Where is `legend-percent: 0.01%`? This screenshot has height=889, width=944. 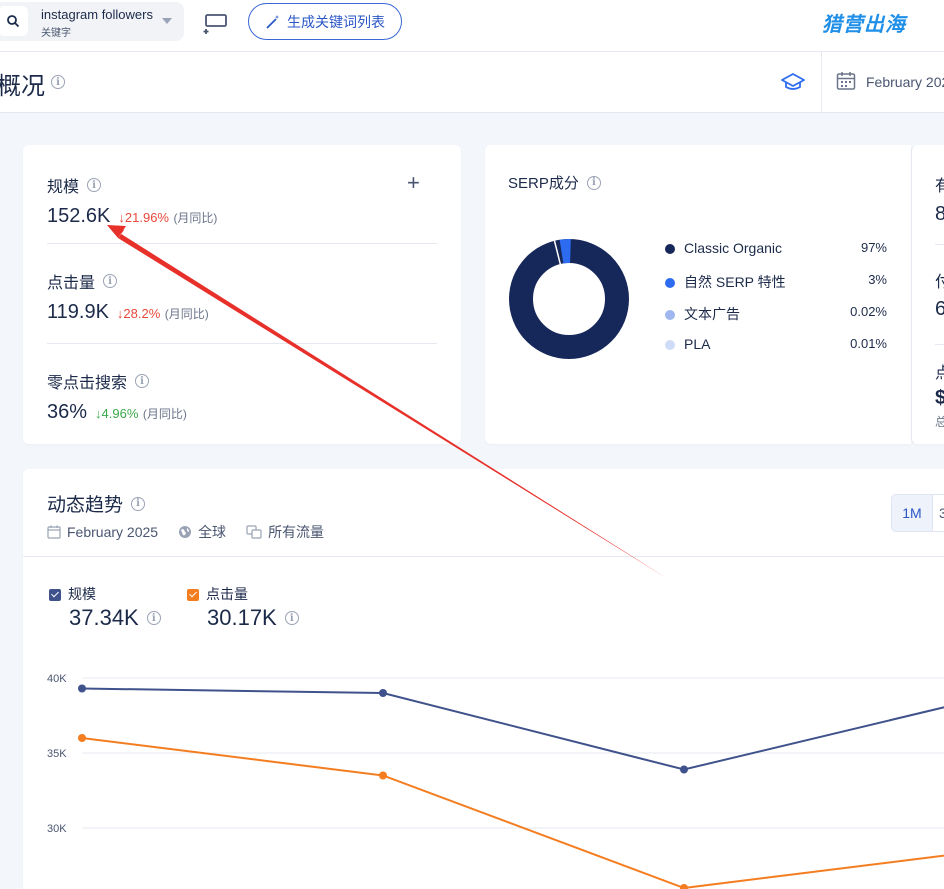
legend-percent: 0.01% is located at coordinates (868, 343).